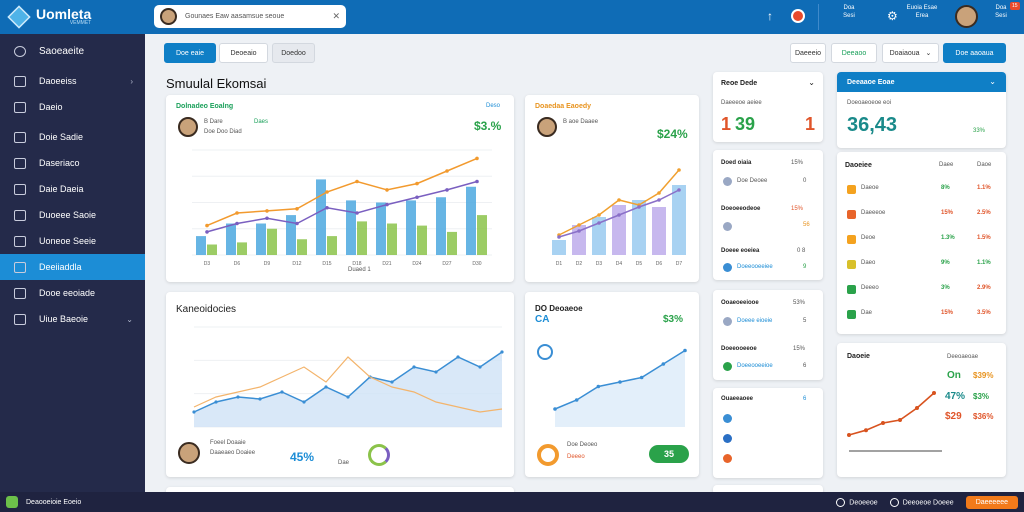  What do you see at coordinates (72, 189) in the screenshot?
I see `sidebar-item-4: Daie Daeia` at bounding box center [72, 189].